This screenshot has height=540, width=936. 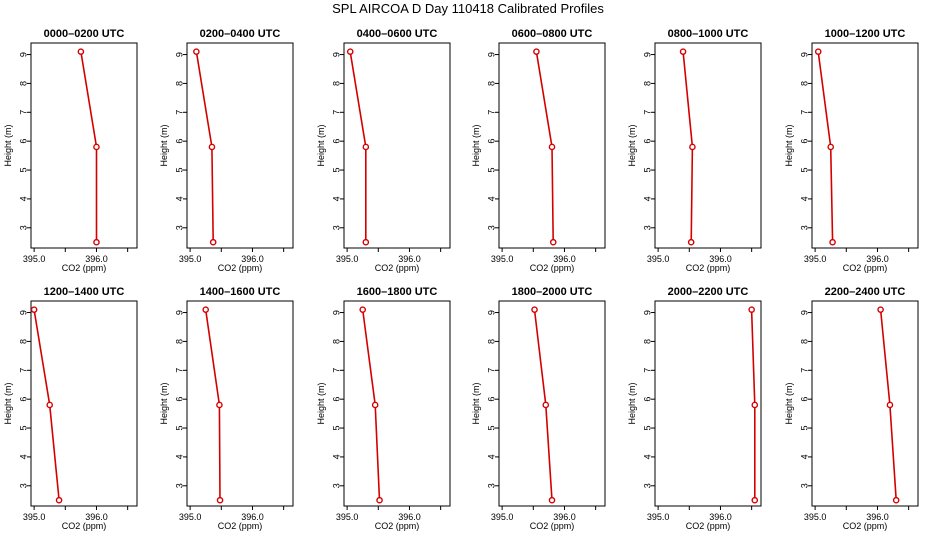 What do you see at coordinates (240, 292) in the screenshot?
I see `panel-title: 1400–1600 UTC` at bounding box center [240, 292].